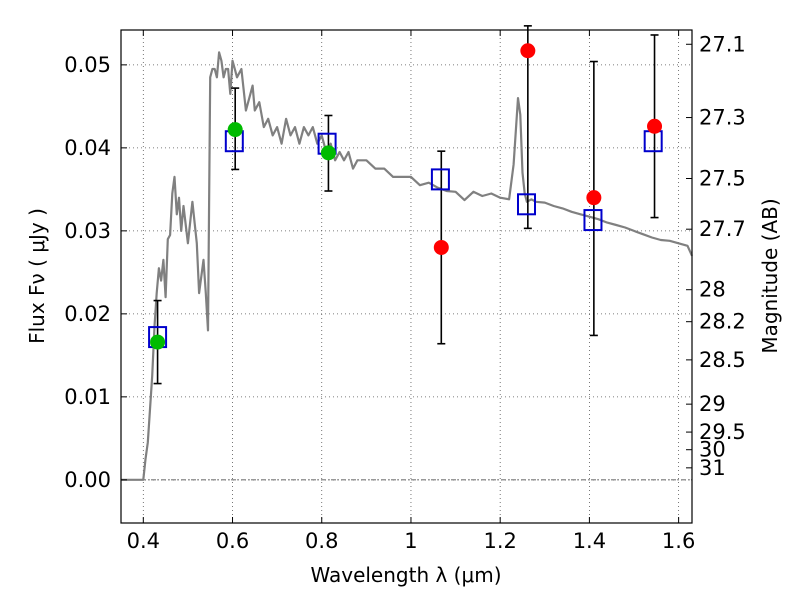  Describe the element at coordinates (232, 541) in the screenshot. I see `x-tick-label: 0.6` at that location.